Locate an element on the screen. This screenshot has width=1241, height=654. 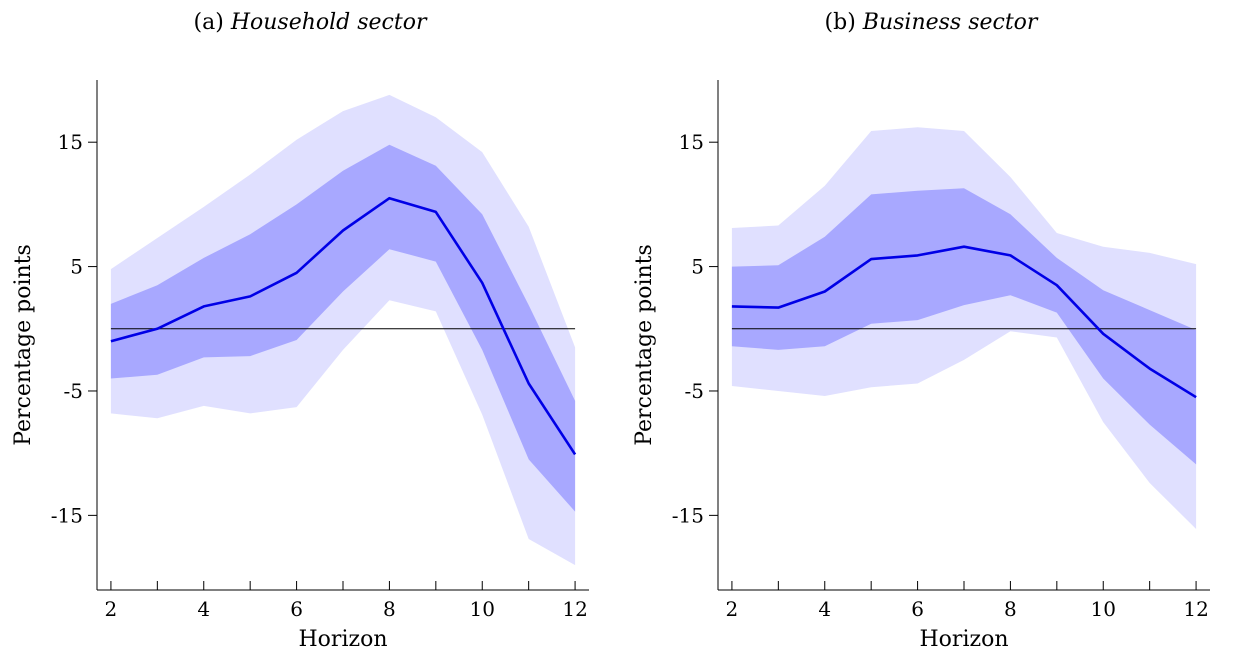
panel-letter: (b) is located at coordinates (840, 22).